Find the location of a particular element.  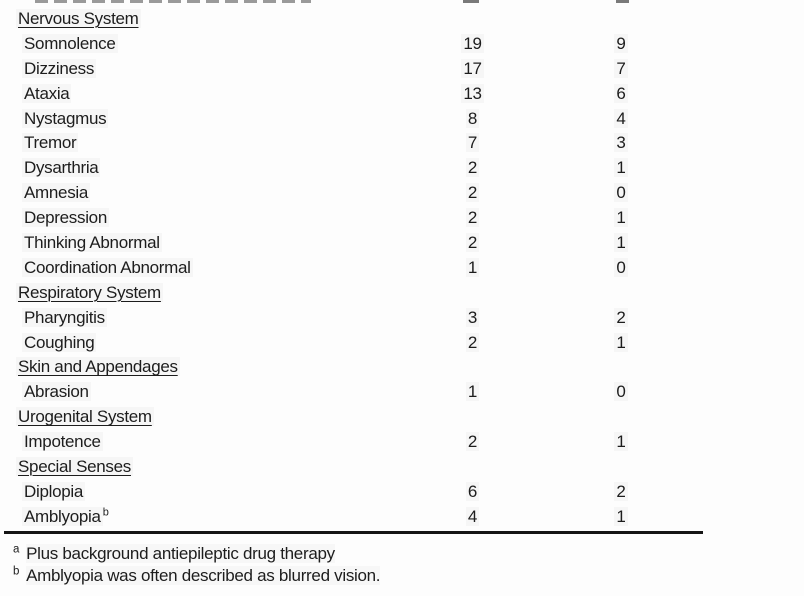

event-label-cell: Dizziness is located at coordinates (200, 68).